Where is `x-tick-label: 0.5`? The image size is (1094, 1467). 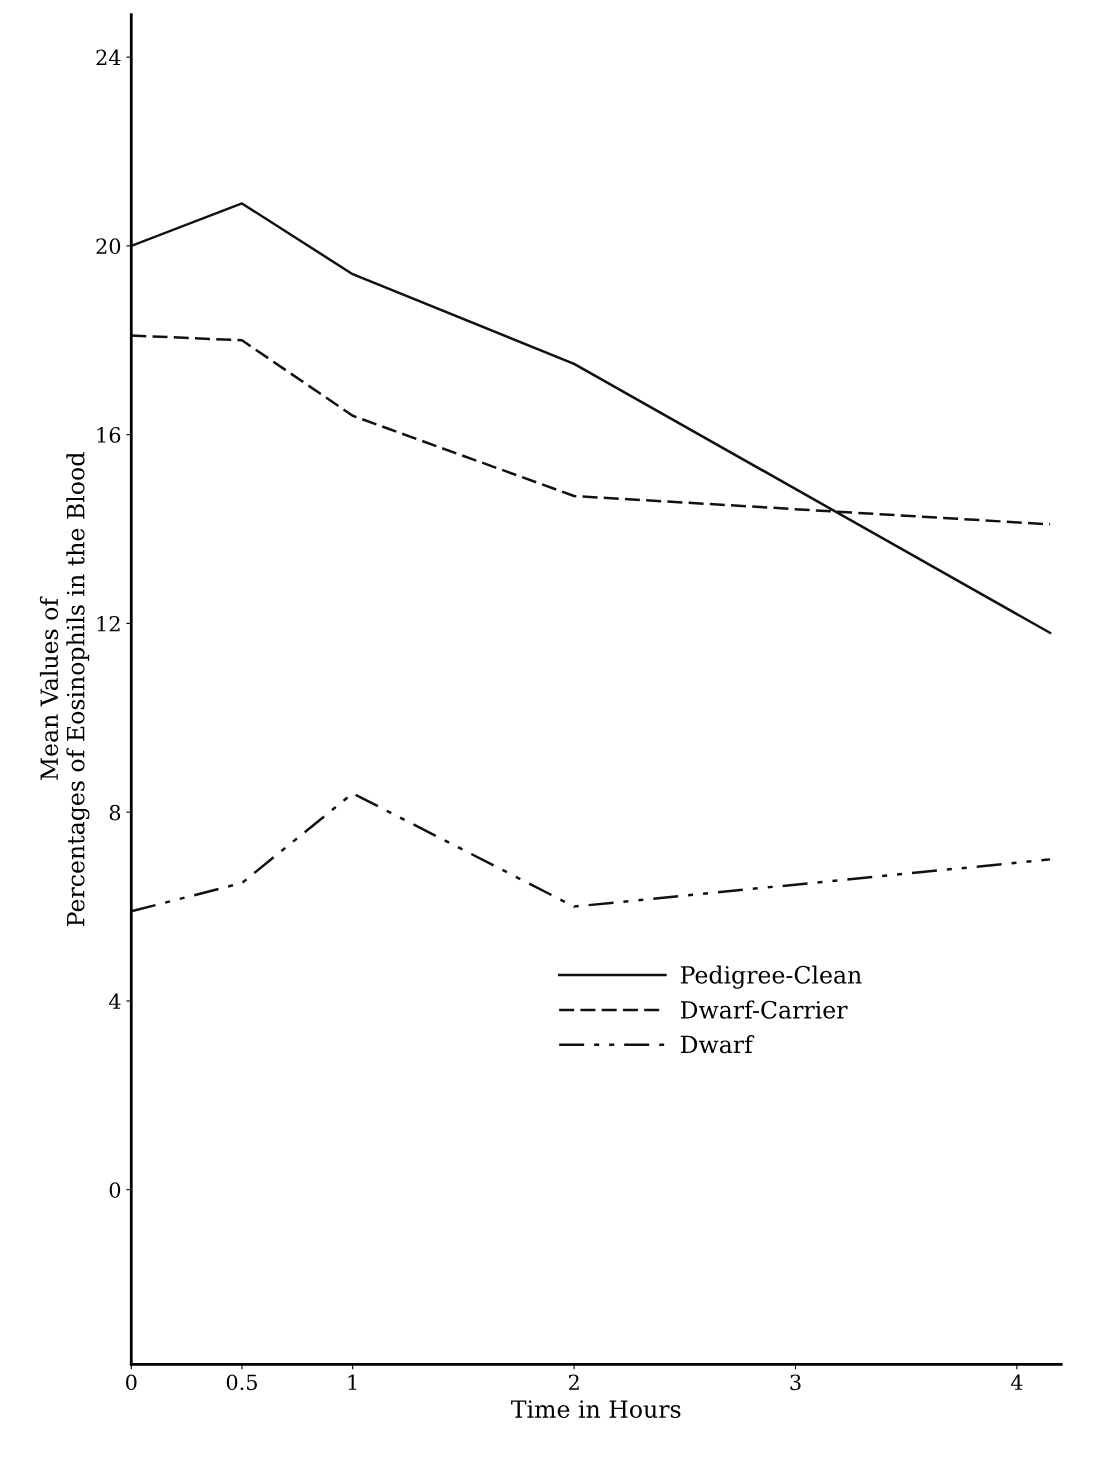
x-tick-label: 0.5 is located at coordinates (241, 1382).